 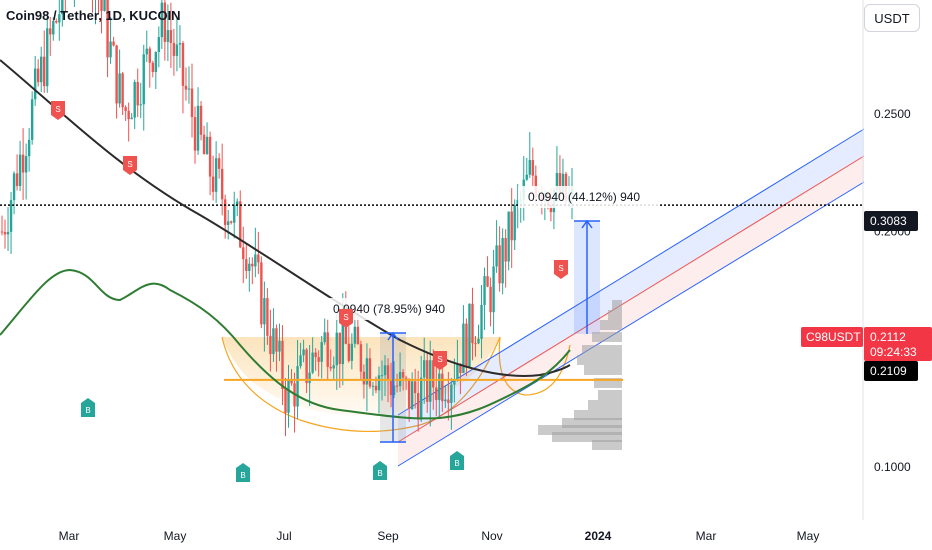 I want to click on ma-value-tag-text: 0.2109, so click(x=888, y=371).